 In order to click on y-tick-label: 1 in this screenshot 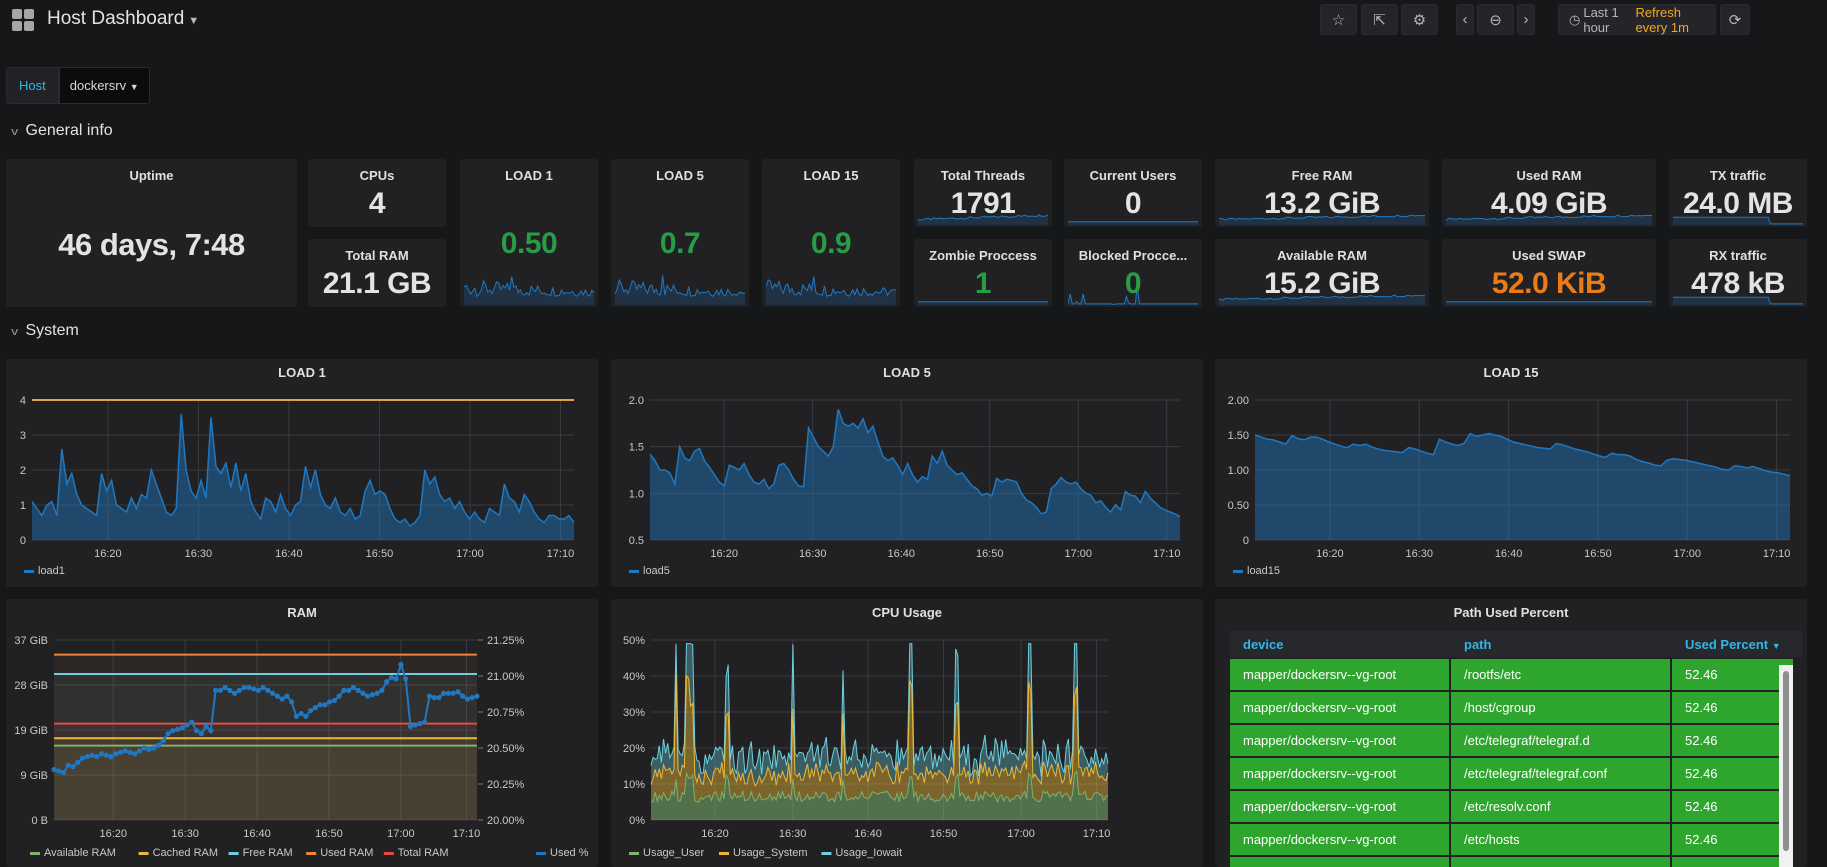, I will do `click(23, 506)`.